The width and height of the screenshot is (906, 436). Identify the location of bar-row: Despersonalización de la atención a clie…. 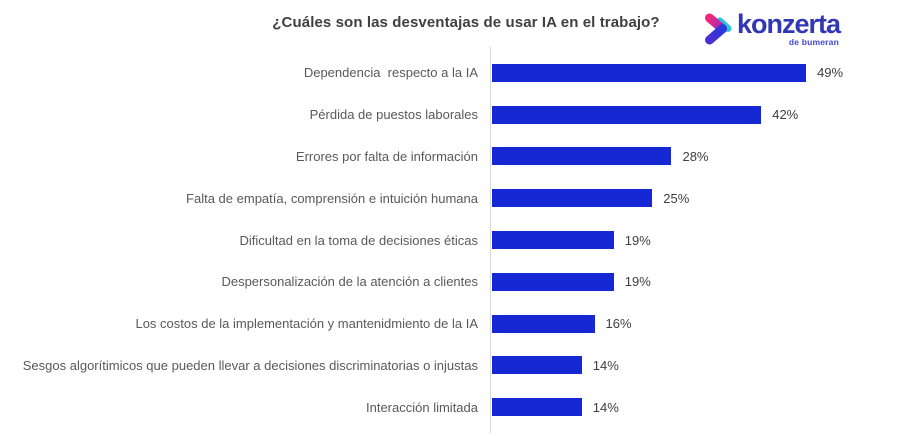
(453, 282).